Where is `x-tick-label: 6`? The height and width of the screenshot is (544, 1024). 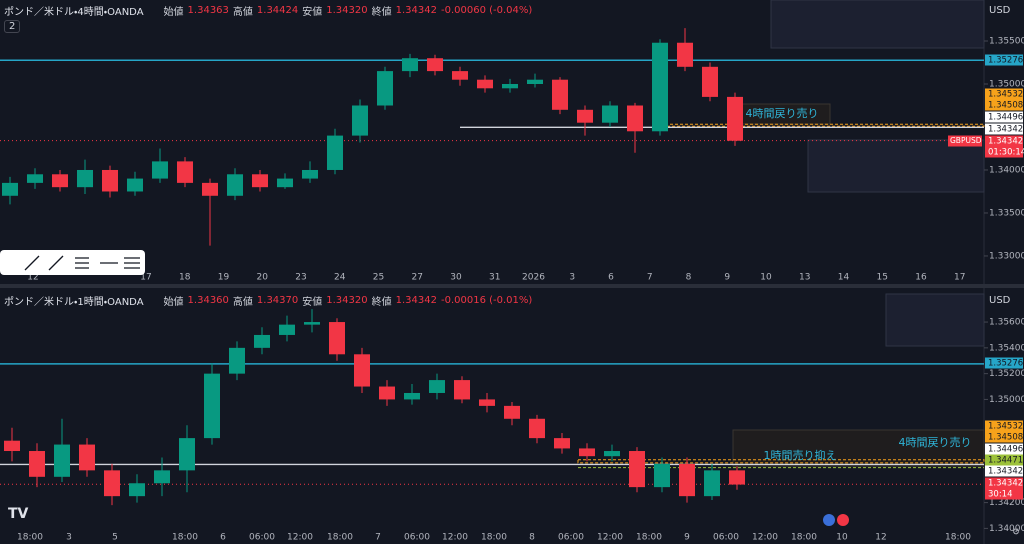
x-tick-label: 6 is located at coordinates (611, 278).